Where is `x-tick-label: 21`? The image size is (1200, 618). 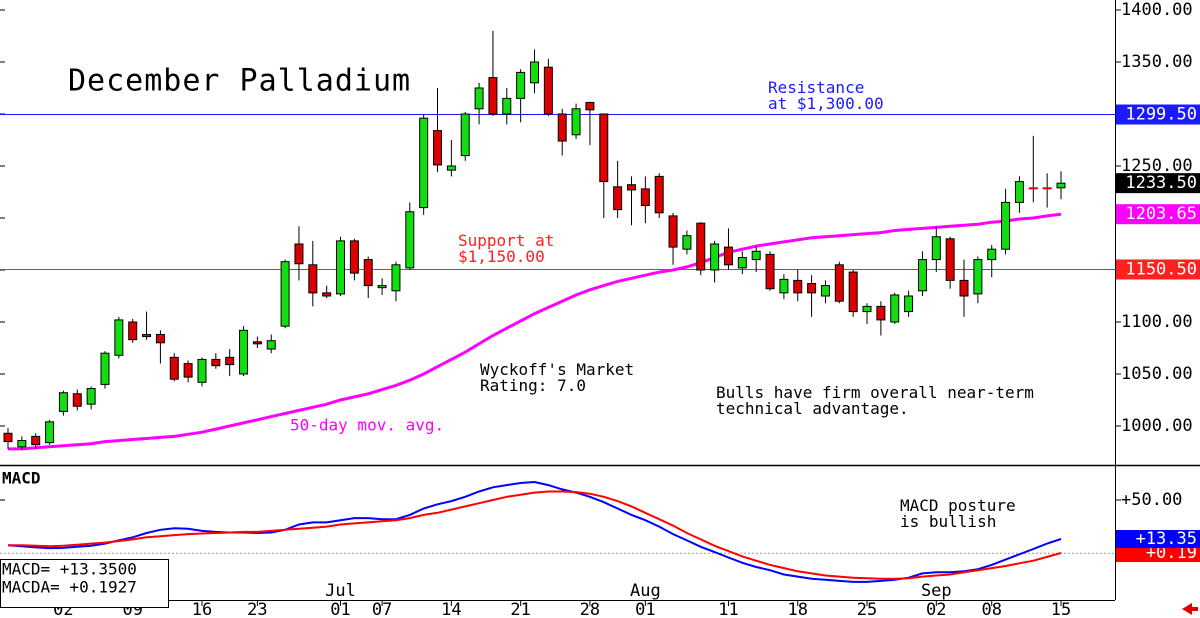 x-tick-label: 21 is located at coordinates (520, 609).